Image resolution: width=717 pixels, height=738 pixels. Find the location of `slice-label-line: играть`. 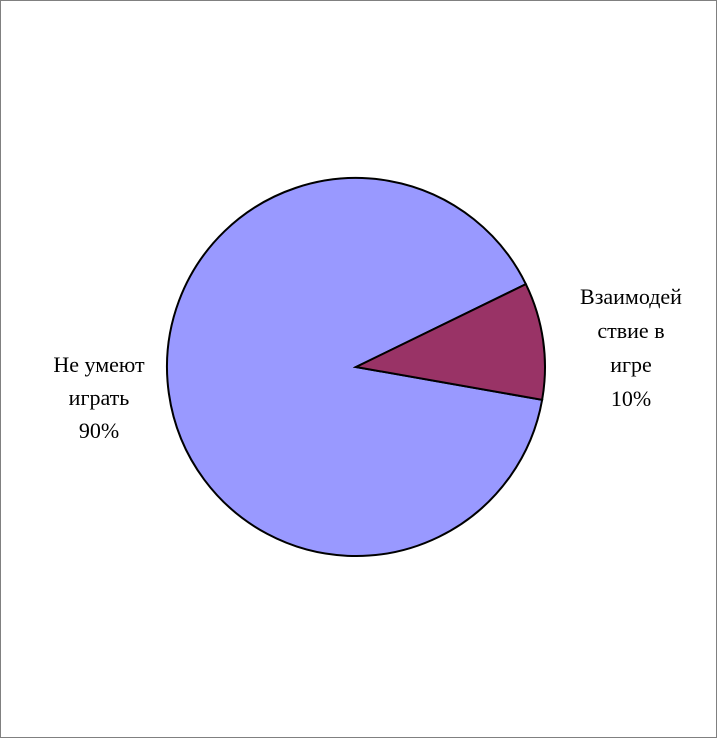

slice-label-line: играть is located at coordinates (99, 397).